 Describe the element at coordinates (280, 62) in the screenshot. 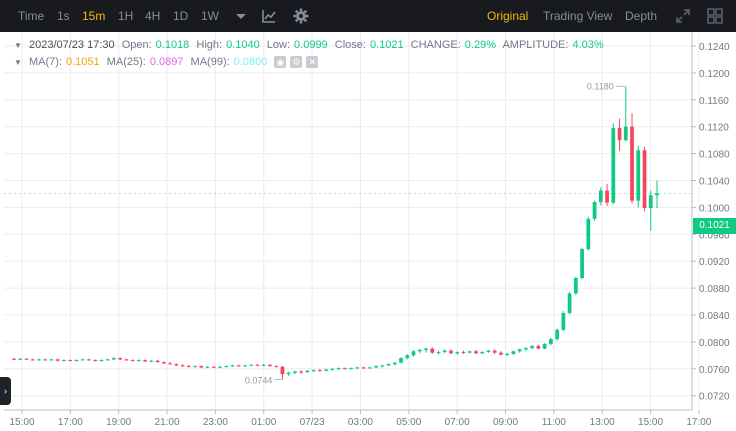

I see `eye-icon: ◉` at that location.